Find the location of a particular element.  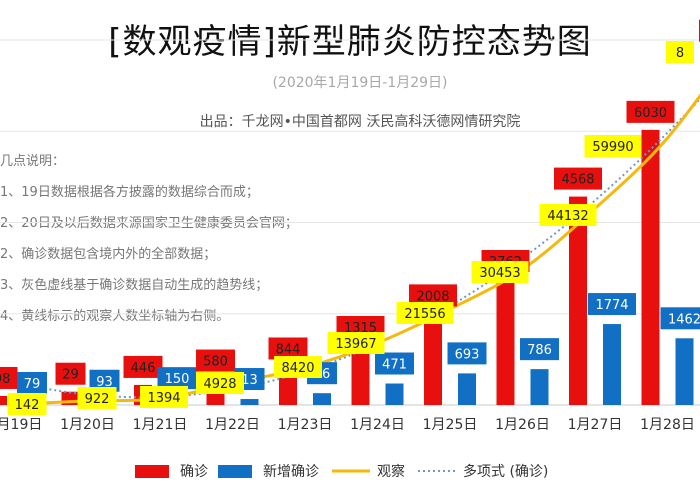

label-confirmed: 4568 is located at coordinates (577, 180).